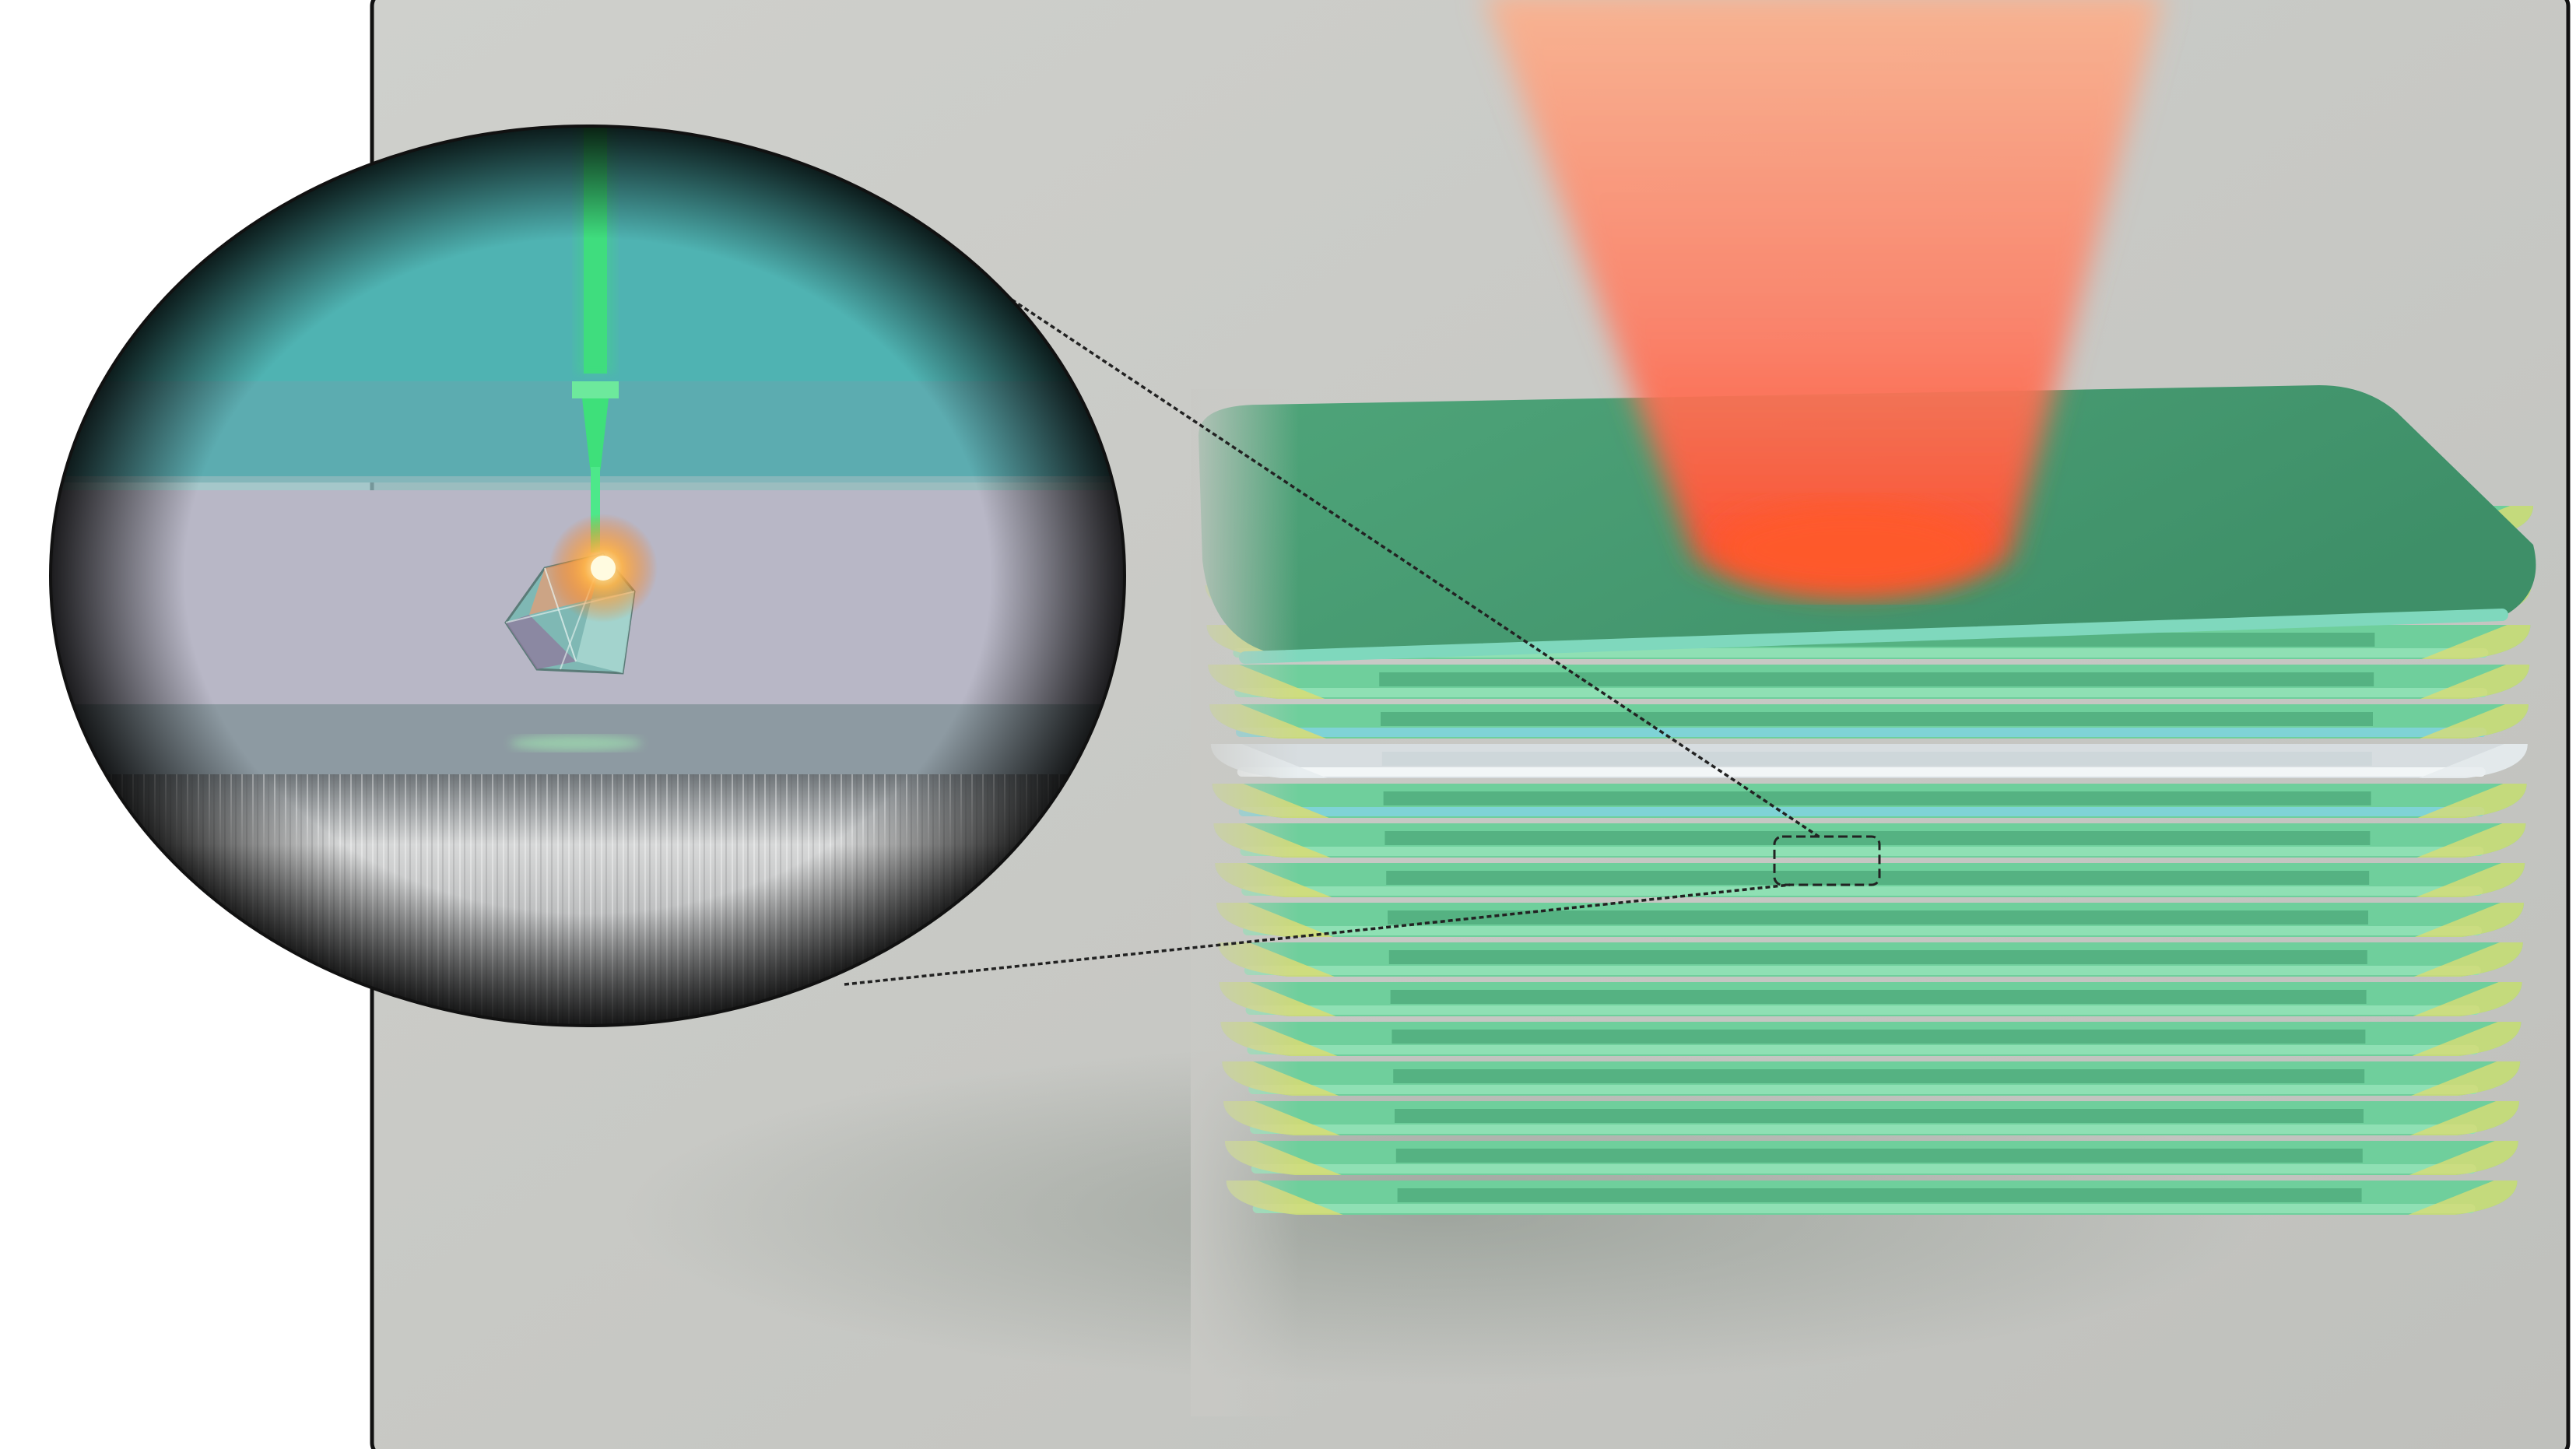 The height and width of the screenshot is (1449, 2576). Describe the element at coordinates (1824, 297) in the screenshot. I see `red-laser-beam` at that location.